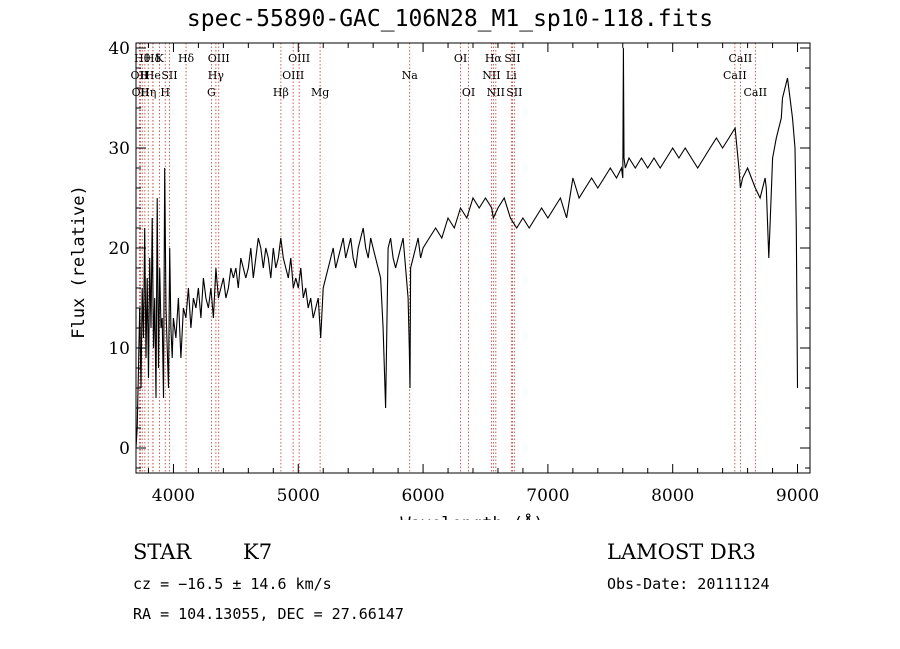  What do you see at coordinates (450, 19) in the screenshot?
I see `chart-title: spec-55890-GAC_106N28_M1_sp10-118.fits` at bounding box center [450, 19].